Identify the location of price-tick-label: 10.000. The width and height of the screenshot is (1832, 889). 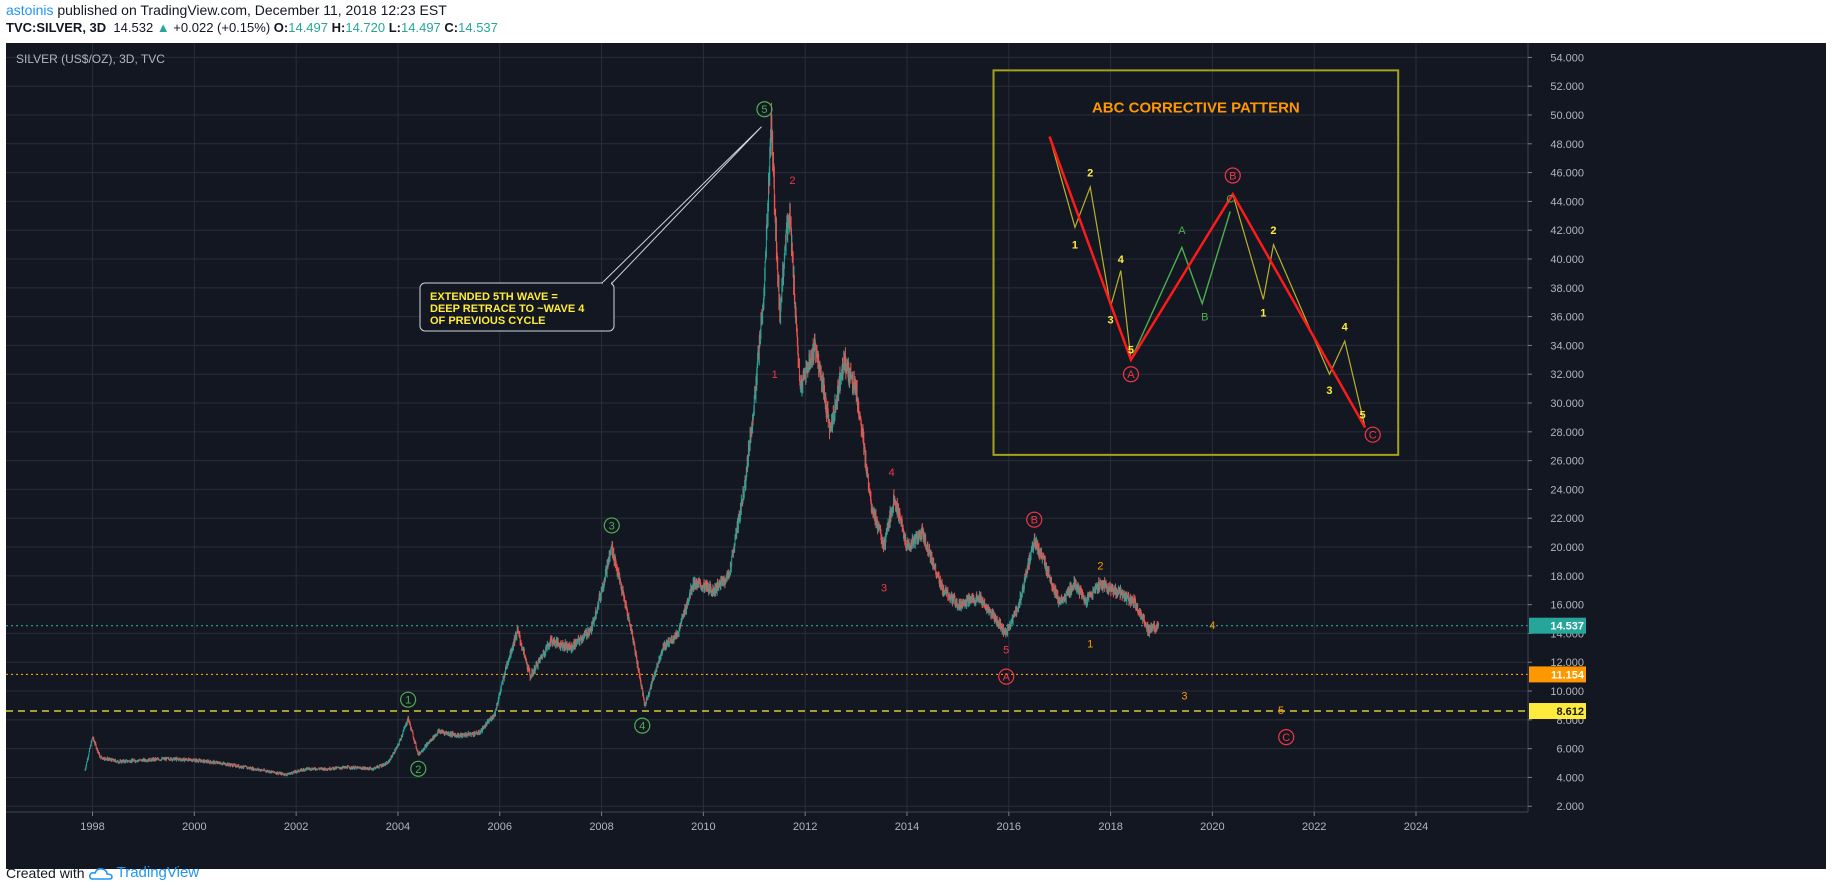
(1567, 692).